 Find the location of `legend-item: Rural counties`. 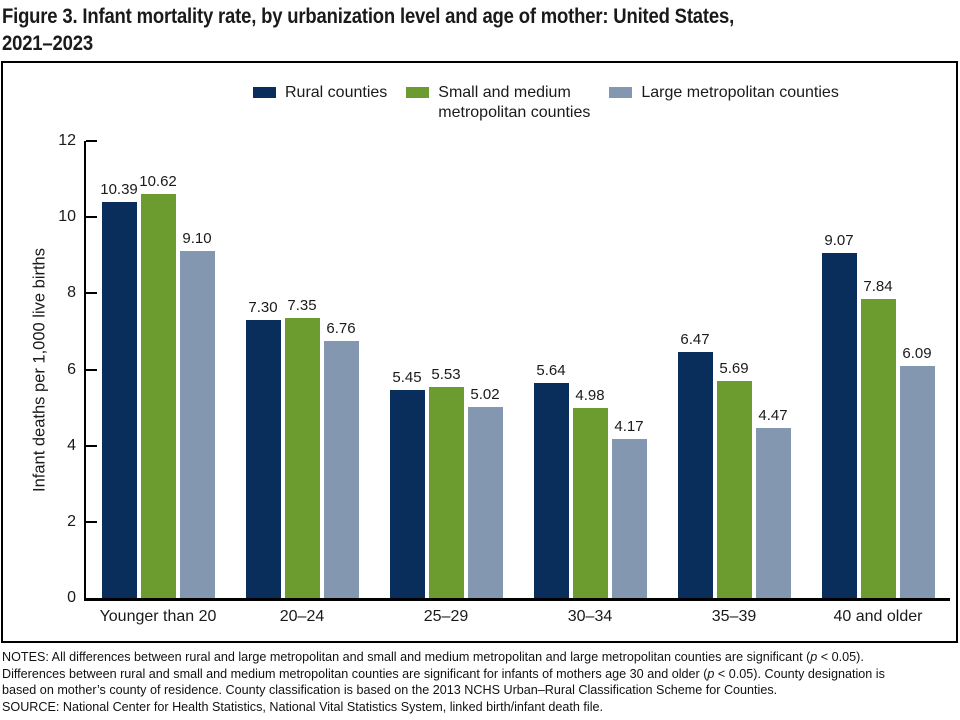

legend-item: Rural counties is located at coordinates (320, 93).